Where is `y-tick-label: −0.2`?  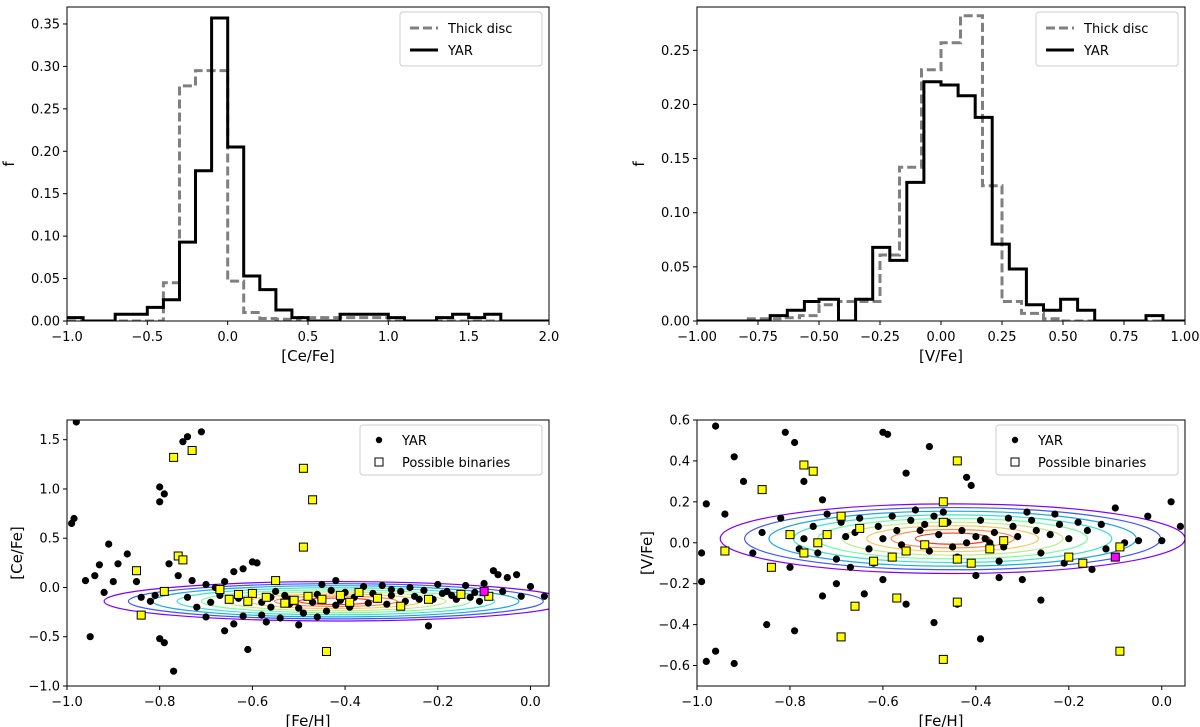 y-tick-label: −0.2 is located at coordinates (674, 584).